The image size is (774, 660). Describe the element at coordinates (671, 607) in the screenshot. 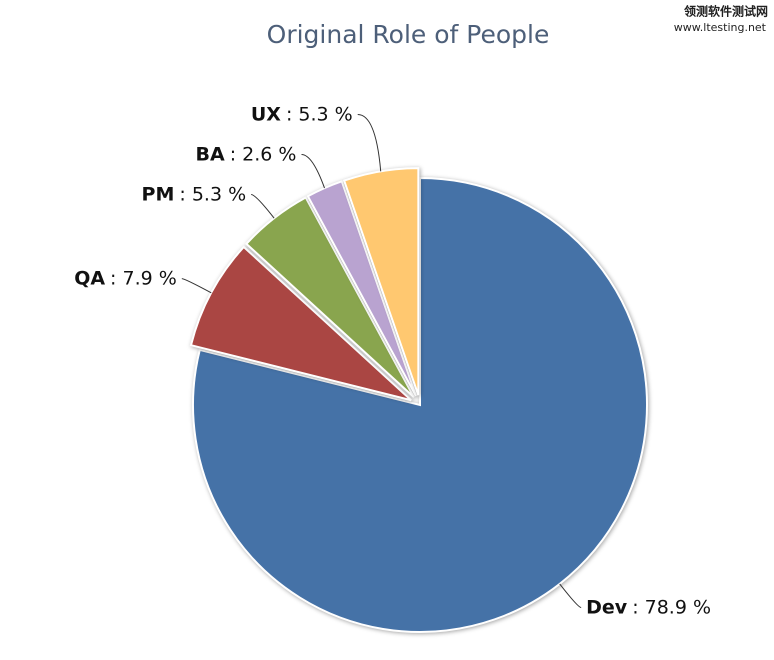

I see `label-value: : 78.9 %` at that location.